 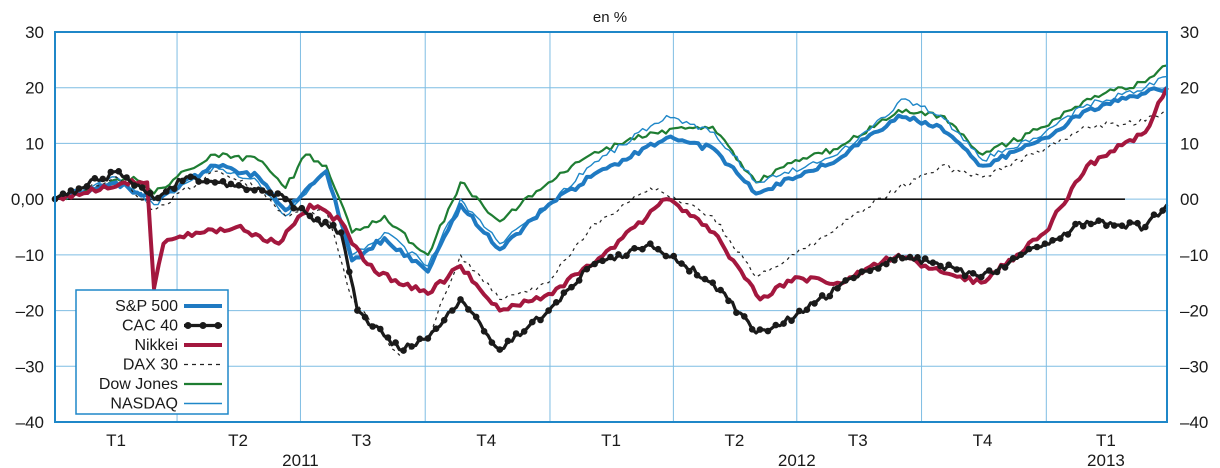 I want to click on y-tick-right-3: 00, so click(x=1189, y=199).